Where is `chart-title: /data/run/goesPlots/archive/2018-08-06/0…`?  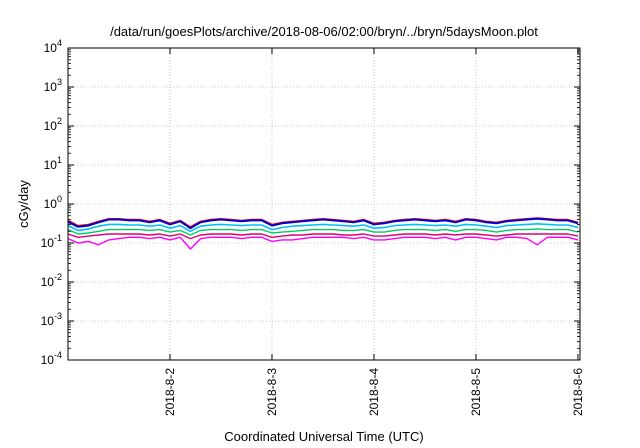
chart-title: /data/run/goesPlots/archive/2018-08-06/0… is located at coordinates (324, 31).